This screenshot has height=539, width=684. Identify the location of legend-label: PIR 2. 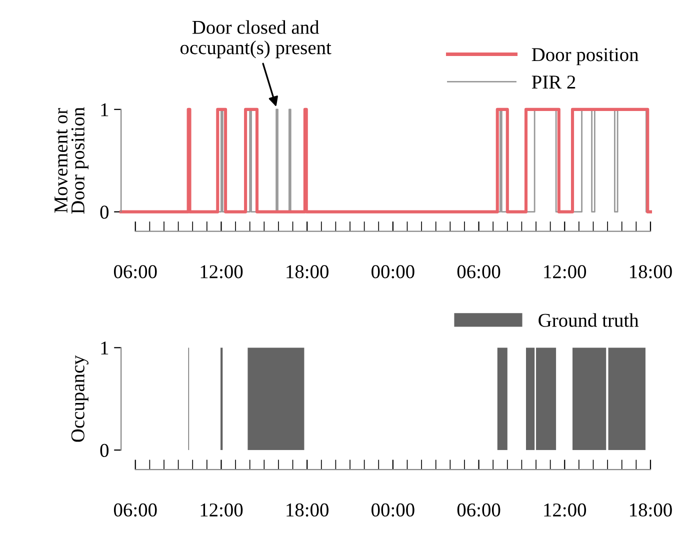
(554, 82).